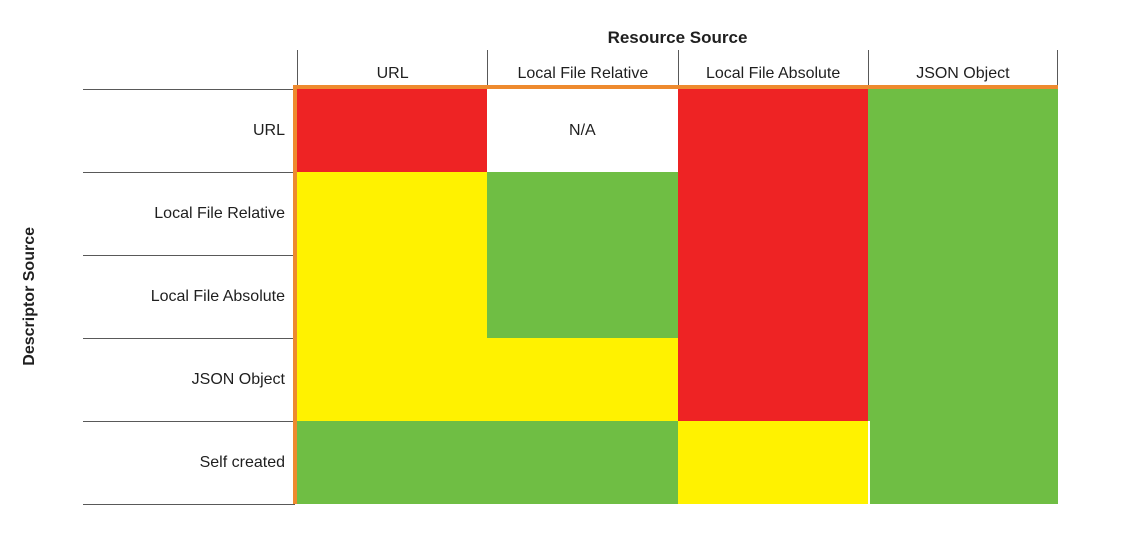  I want to click on row-label-url: URL, so click(189, 130).